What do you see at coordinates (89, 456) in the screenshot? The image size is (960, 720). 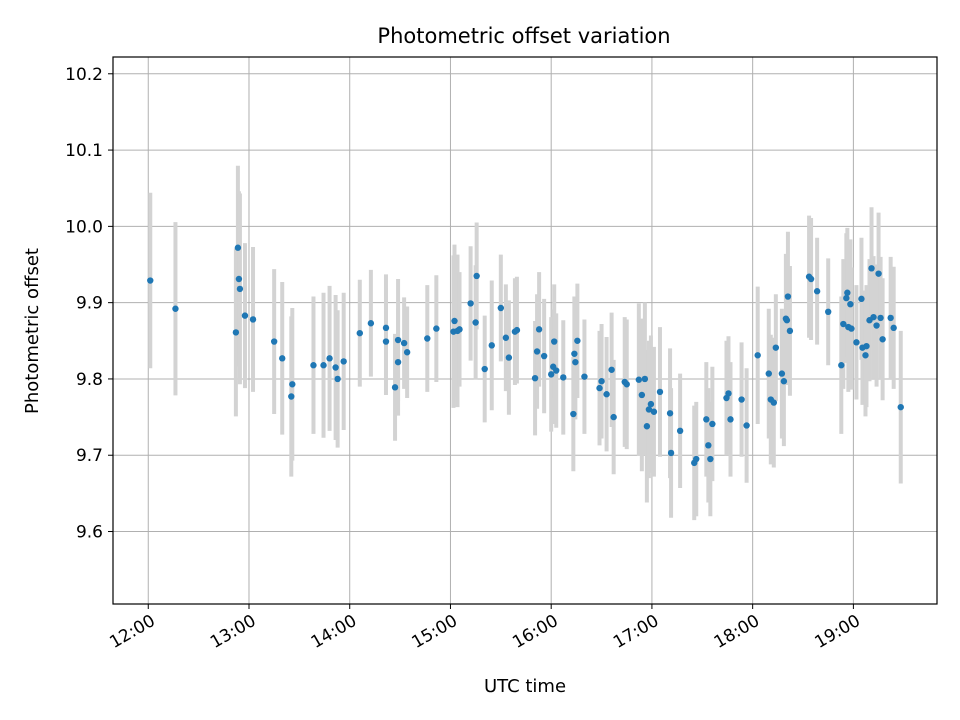 I see `y-tick-label: 9.7` at bounding box center [89, 456].